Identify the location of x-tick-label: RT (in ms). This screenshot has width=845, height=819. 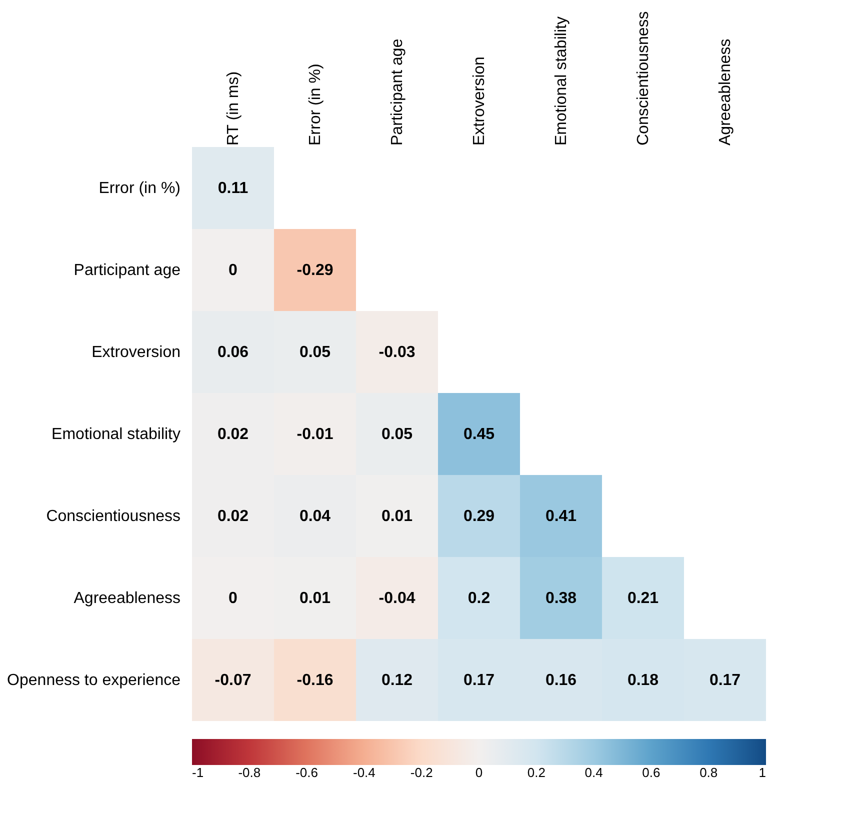
(233, 108).